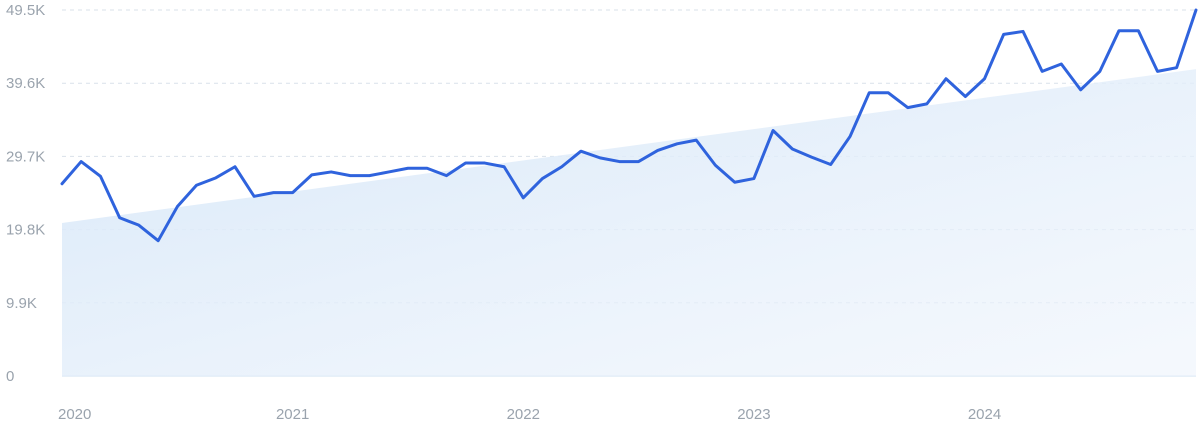  Describe the element at coordinates (292, 414) in the screenshot. I see `x-tick-label: 2021` at that location.